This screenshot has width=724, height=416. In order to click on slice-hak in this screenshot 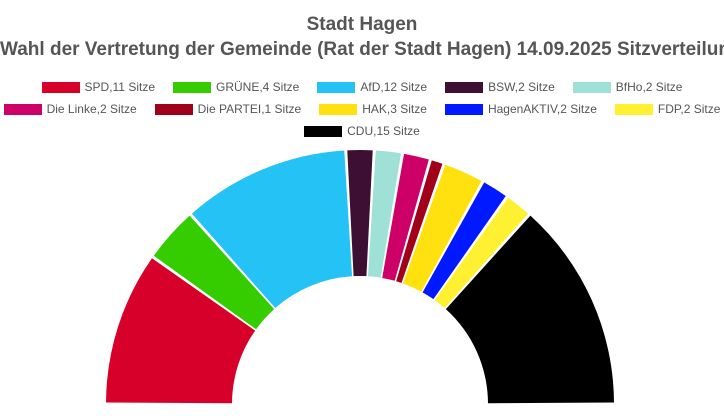, I will do `click(442, 228)`.